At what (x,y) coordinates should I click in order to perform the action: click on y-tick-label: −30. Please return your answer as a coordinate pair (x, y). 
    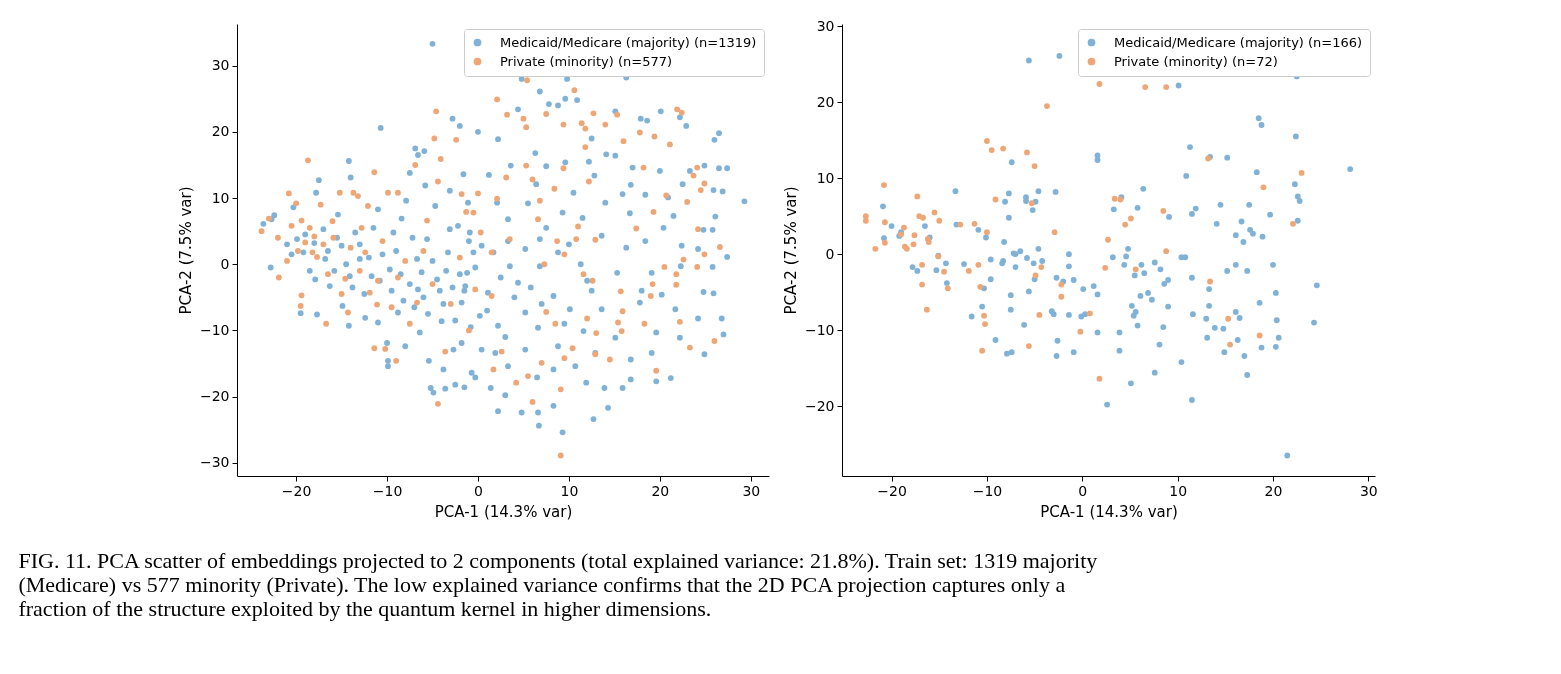
    Looking at the image, I should click on (214, 462).